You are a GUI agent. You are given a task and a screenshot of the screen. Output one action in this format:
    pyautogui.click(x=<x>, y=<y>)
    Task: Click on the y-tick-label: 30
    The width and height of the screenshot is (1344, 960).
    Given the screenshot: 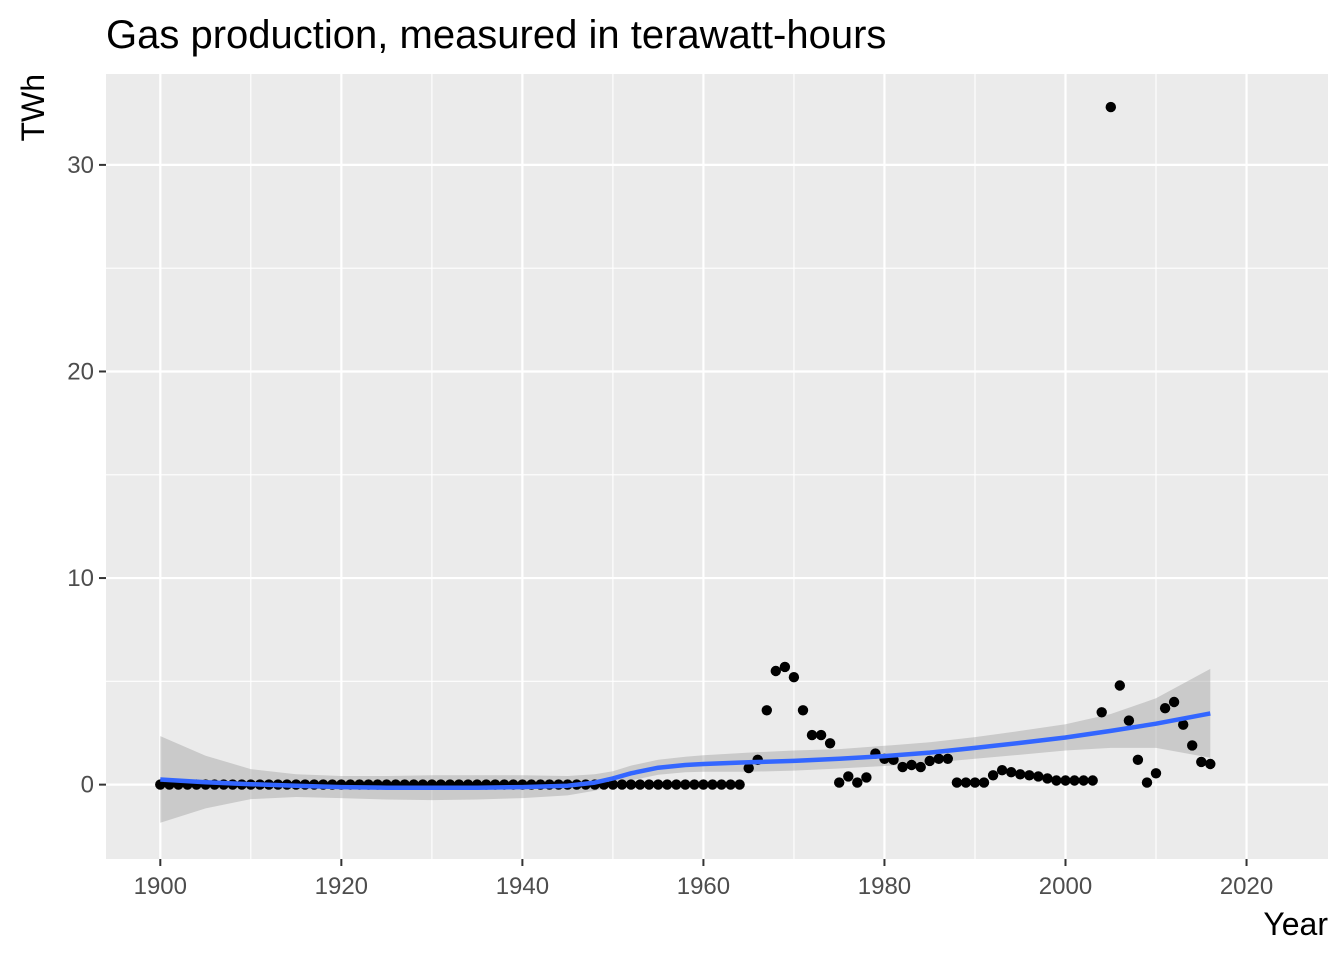 What is the action you would take?
    pyautogui.click(x=80, y=165)
    